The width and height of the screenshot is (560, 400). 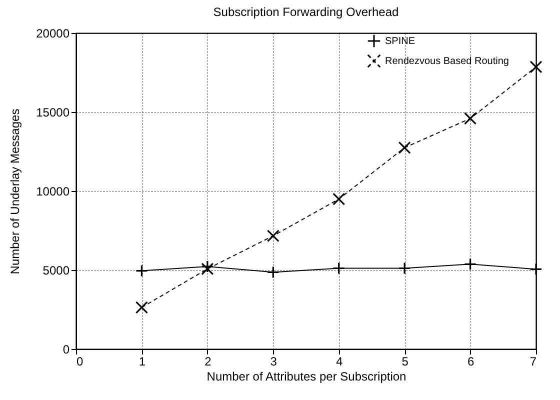 I want to click on x-tick-label: 0, so click(x=80, y=361).